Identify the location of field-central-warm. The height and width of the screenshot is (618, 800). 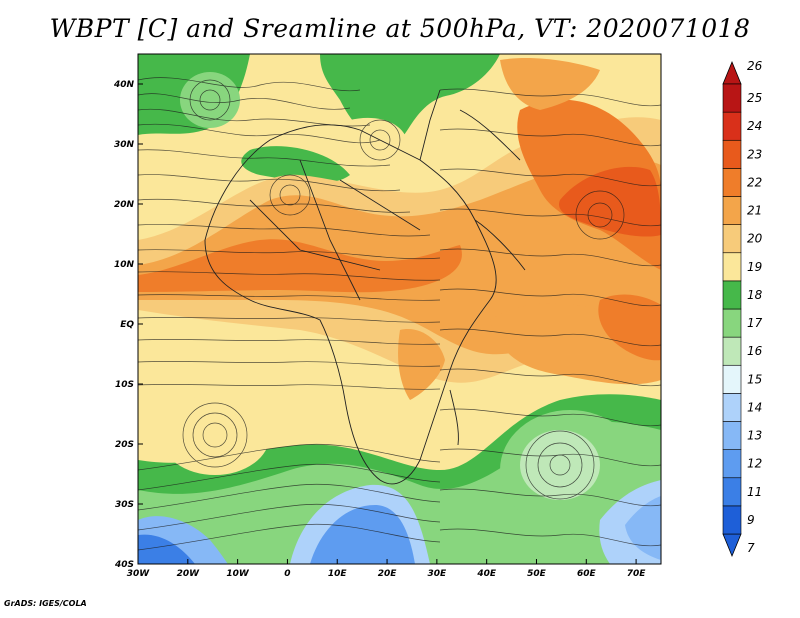
(421, 364).